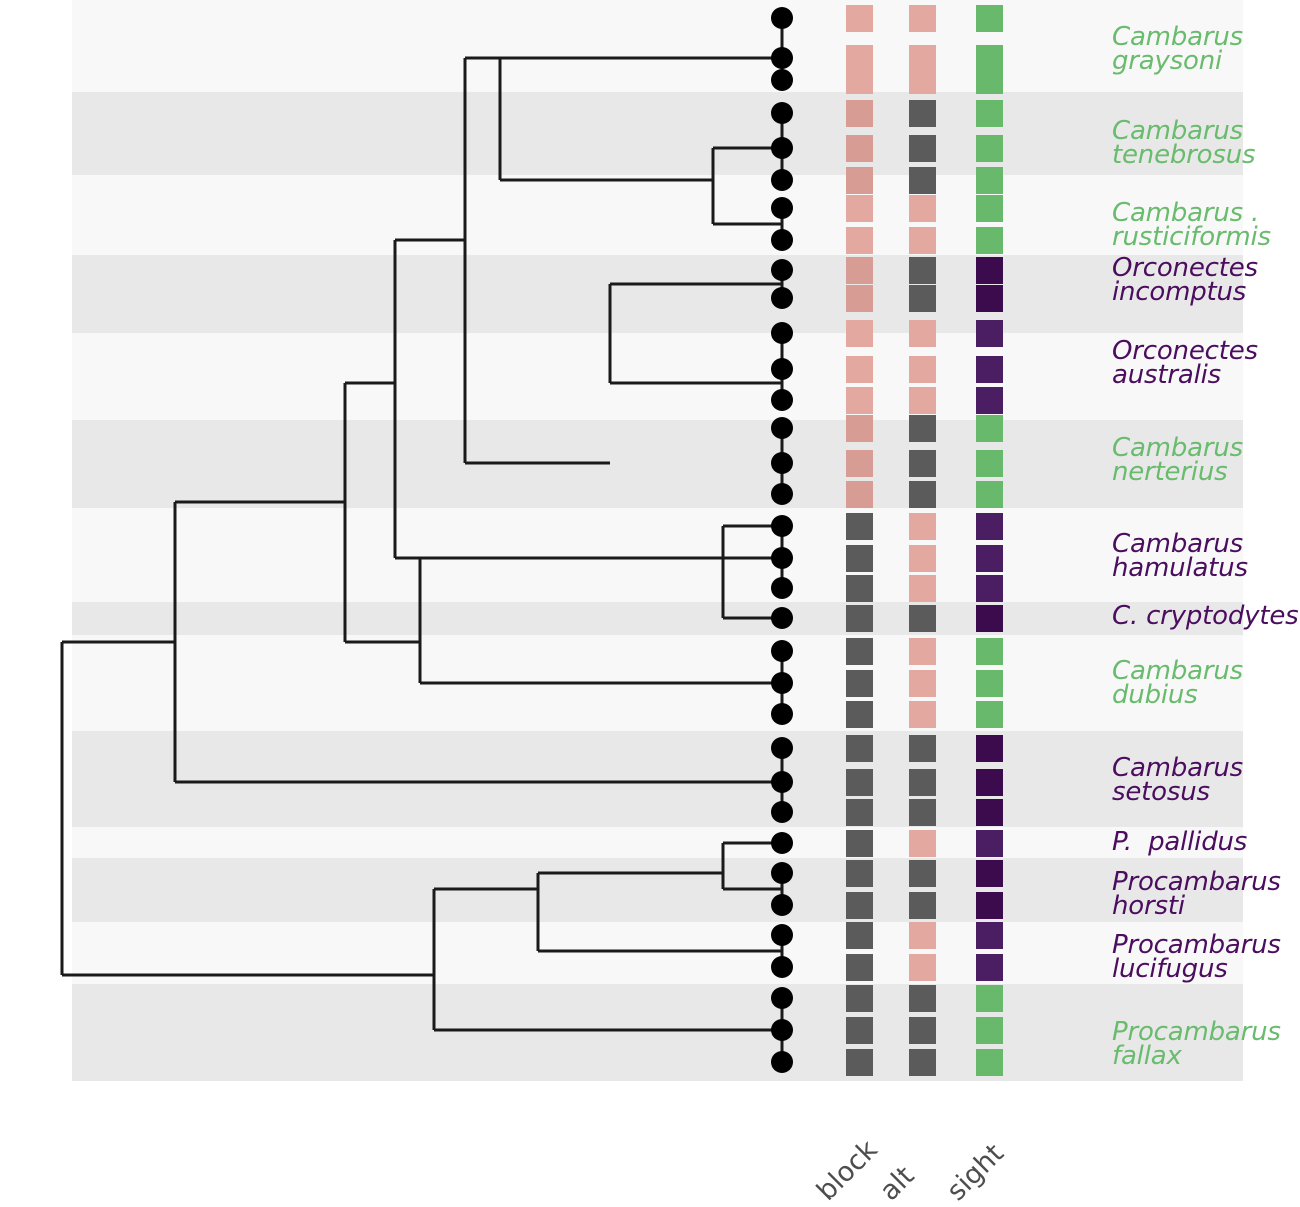 The height and width of the screenshot is (1207, 1300). What do you see at coordinates (1180, 556) in the screenshot?
I see `tip-label: Cambarus hamulatus` at bounding box center [1180, 556].